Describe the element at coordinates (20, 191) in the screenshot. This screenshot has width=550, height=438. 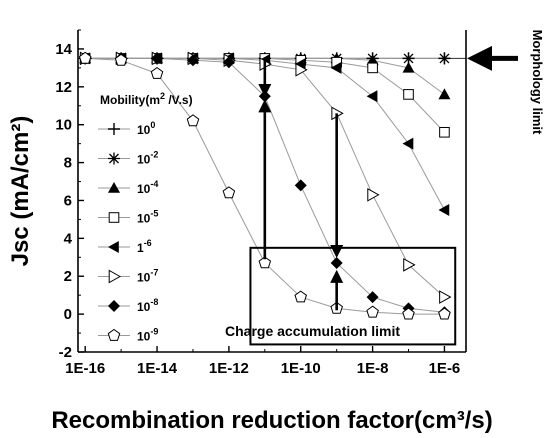
I see `y-axis-title: Jsc (mA/cm²)` at that location.